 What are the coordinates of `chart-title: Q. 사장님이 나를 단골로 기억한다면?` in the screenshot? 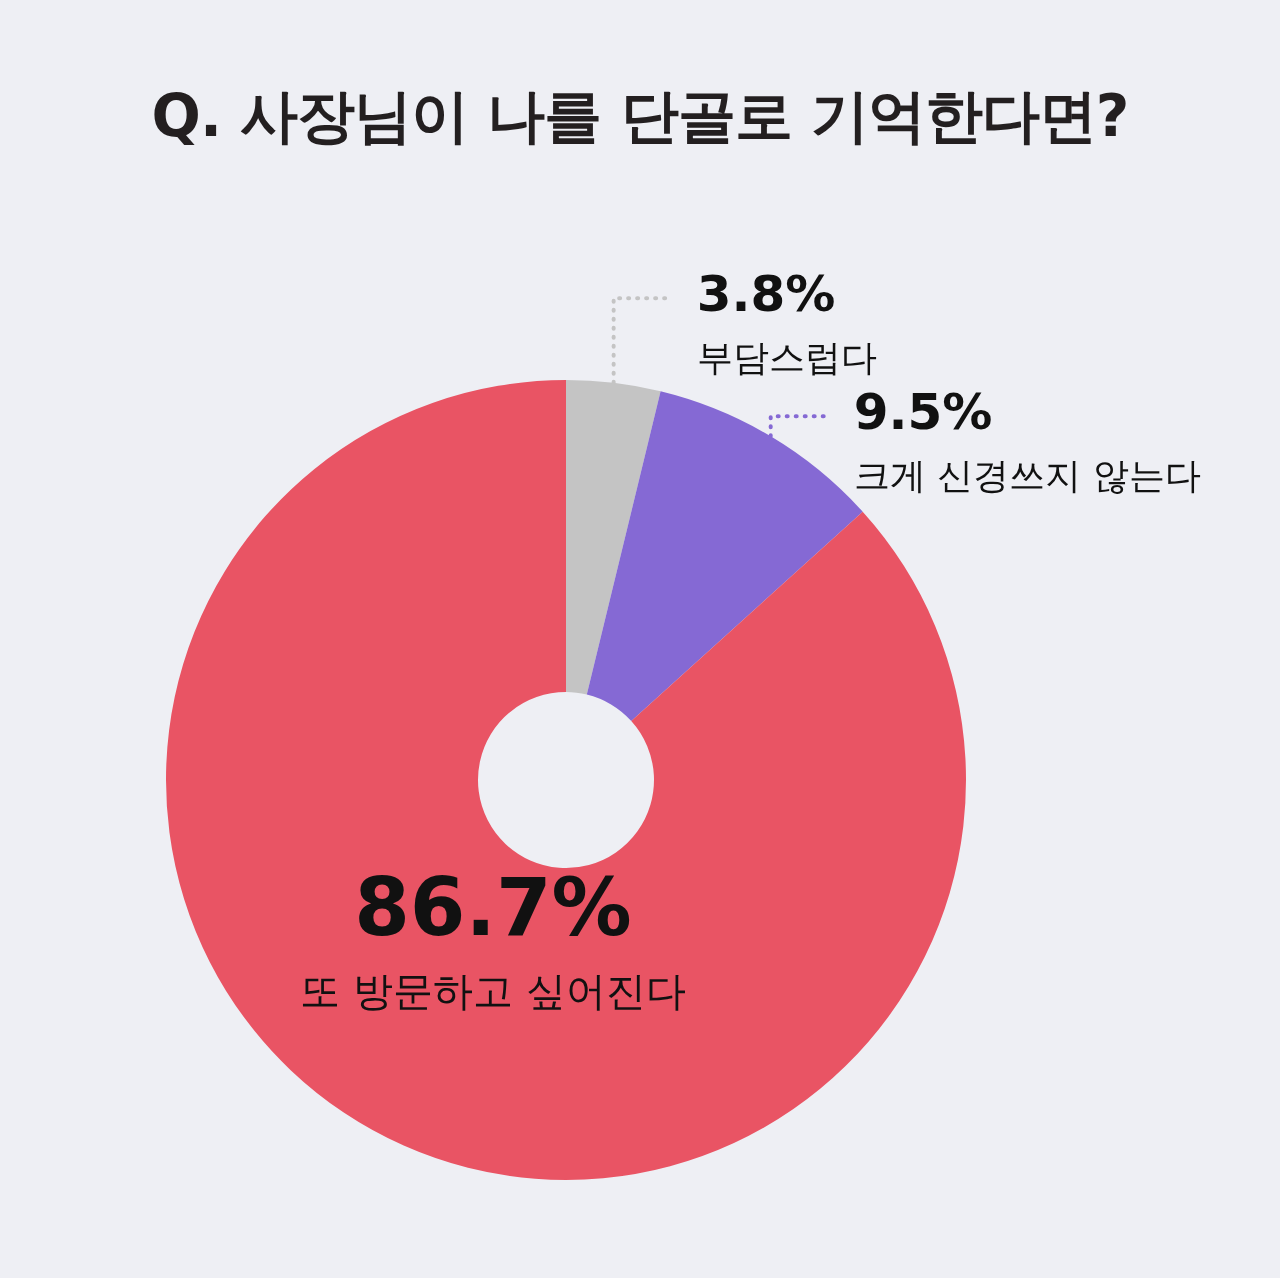 It's located at (640, 116).